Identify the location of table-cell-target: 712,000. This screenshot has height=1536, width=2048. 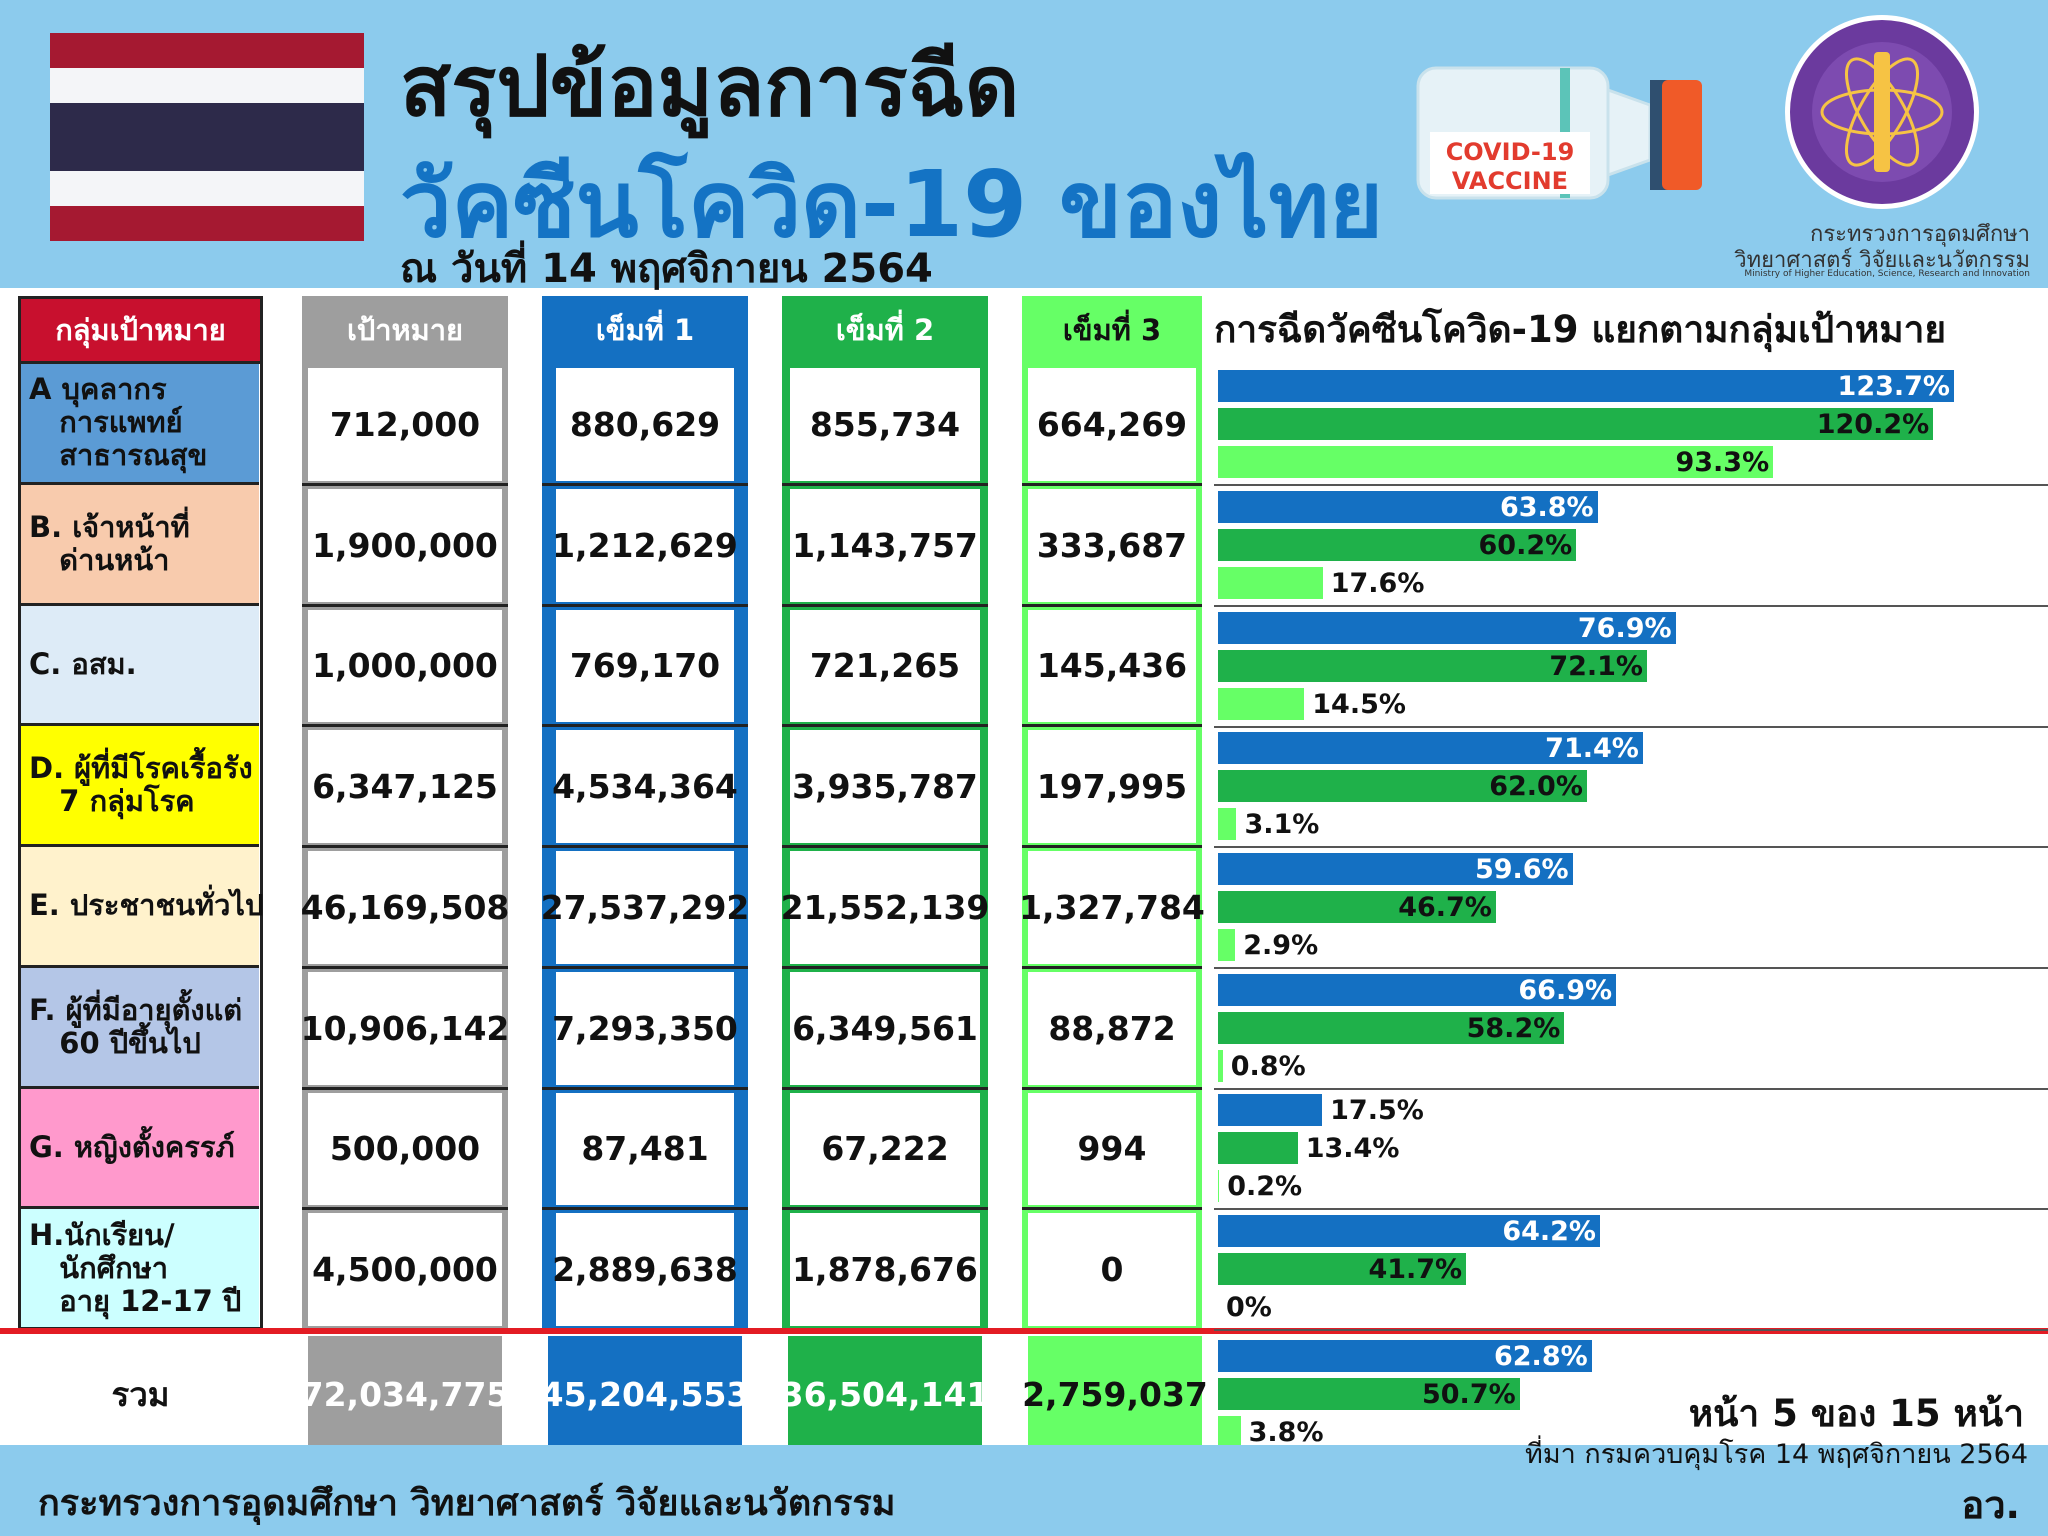
(405, 424).